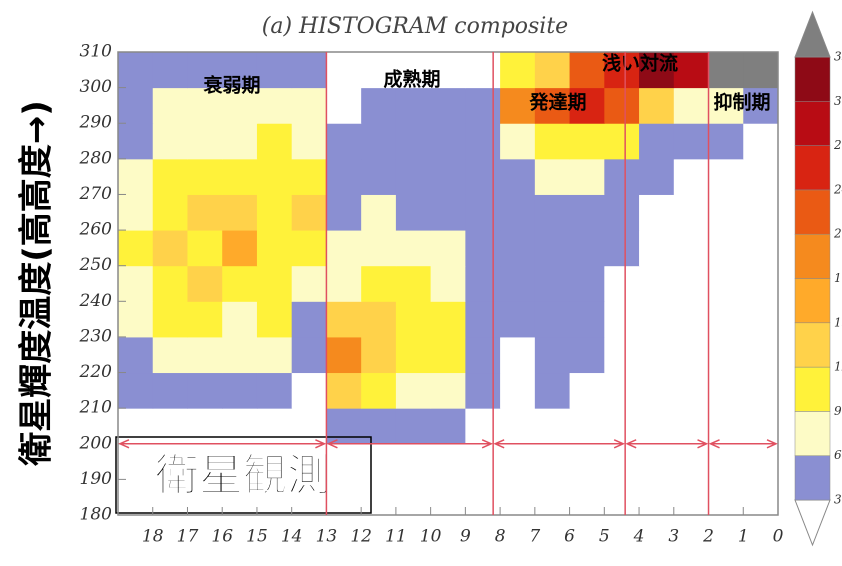 The image size is (842, 566). I want to click on x-tick-label: 11, so click(396, 537).